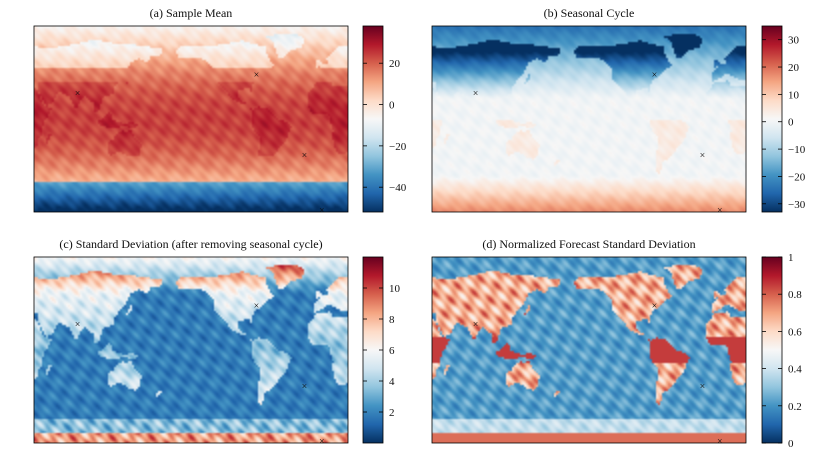 The image size is (830, 467). Describe the element at coordinates (797, 205) in the screenshot. I see `colorbar-tick-label: −30` at that location.